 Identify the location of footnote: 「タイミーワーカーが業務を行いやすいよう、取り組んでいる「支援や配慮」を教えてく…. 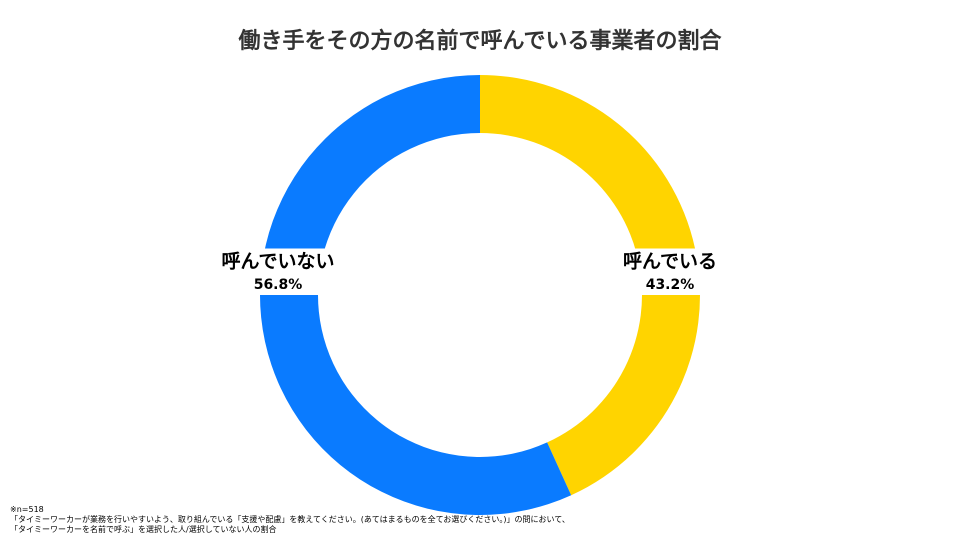
(290, 519).